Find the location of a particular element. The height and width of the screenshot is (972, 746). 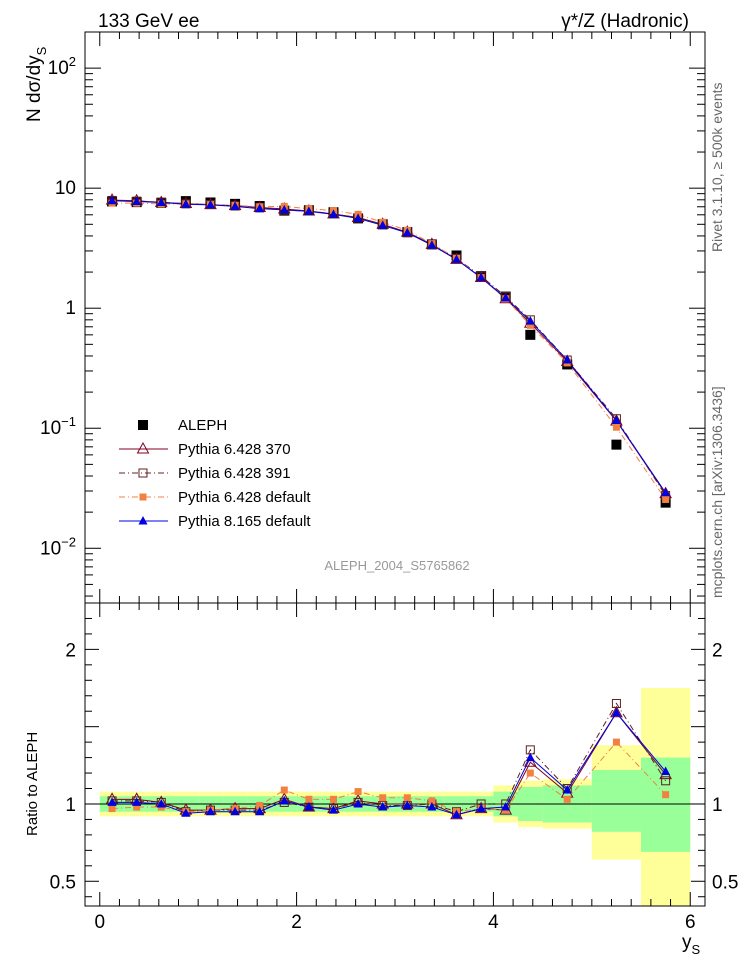

legend-label-pythia-8-165-default: Pythia 8.165 default is located at coordinates (244, 521).